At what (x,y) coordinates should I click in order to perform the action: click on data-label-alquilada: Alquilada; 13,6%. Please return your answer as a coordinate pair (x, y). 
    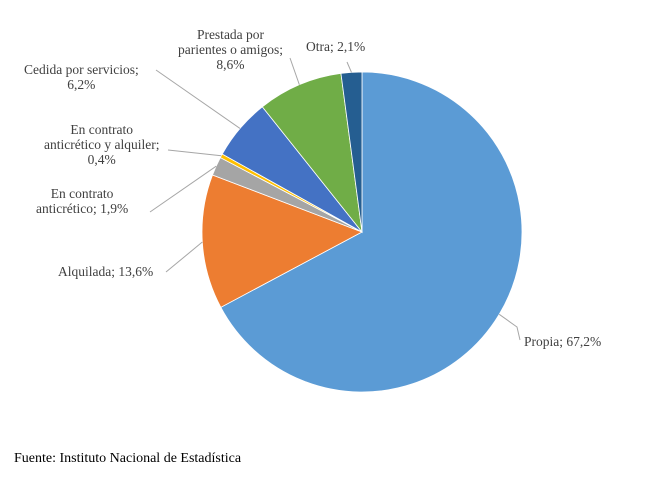
    Looking at the image, I should click on (105, 271).